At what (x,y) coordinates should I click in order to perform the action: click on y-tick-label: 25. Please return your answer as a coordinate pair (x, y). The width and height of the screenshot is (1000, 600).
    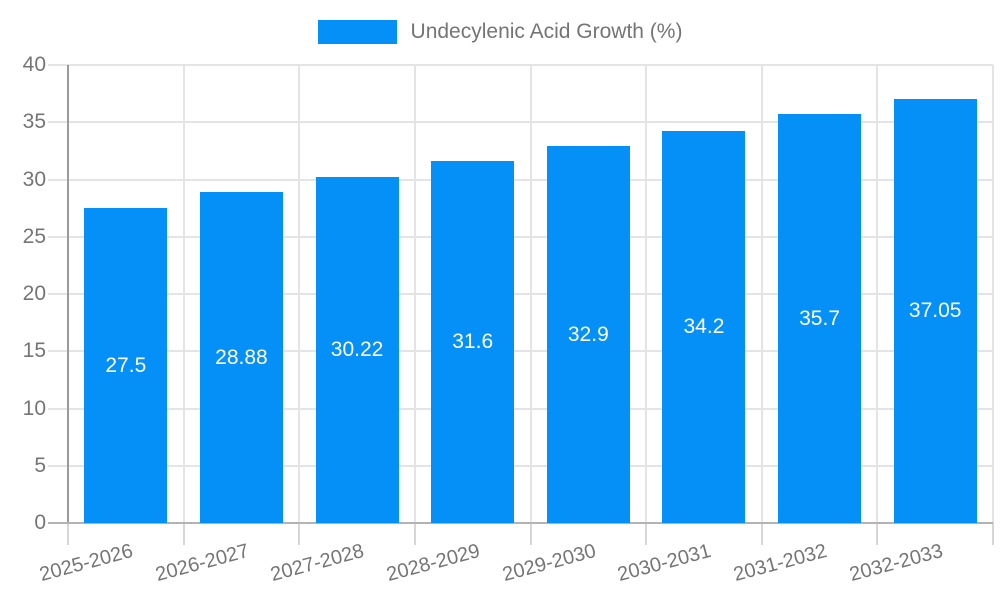
    Looking at the image, I should click on (34, 236).